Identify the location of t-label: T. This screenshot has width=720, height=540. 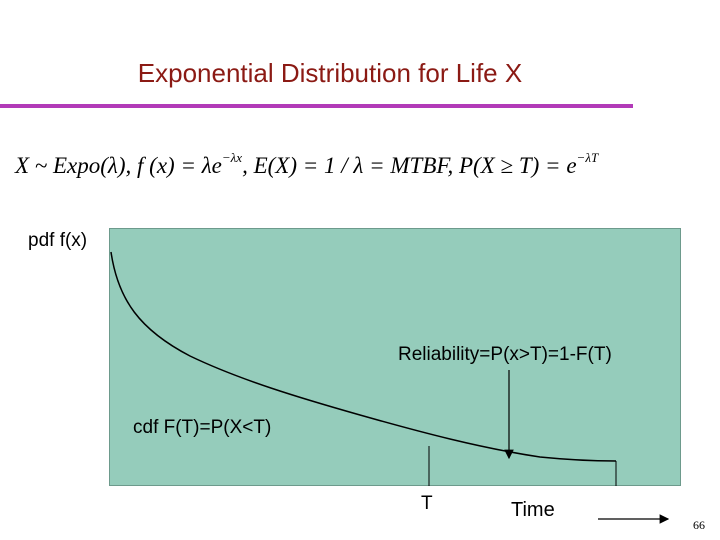
(427, 503).